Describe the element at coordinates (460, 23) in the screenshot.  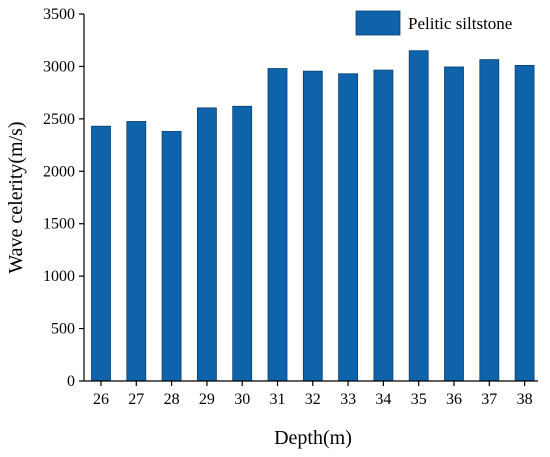
I see `legend-label: Pelitic siltstone` at that location.